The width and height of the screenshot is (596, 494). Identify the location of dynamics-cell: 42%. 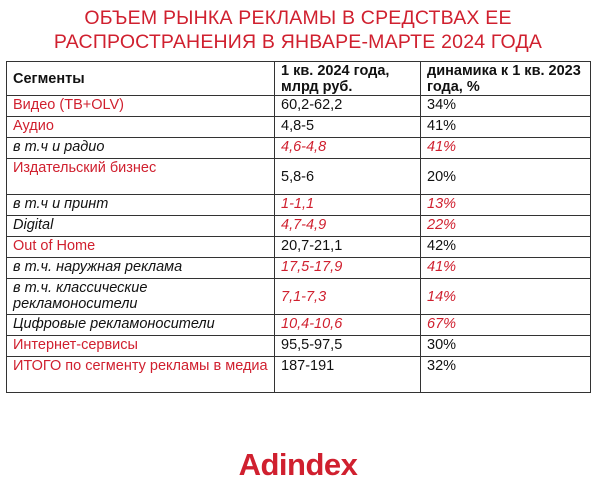
(505, 247).